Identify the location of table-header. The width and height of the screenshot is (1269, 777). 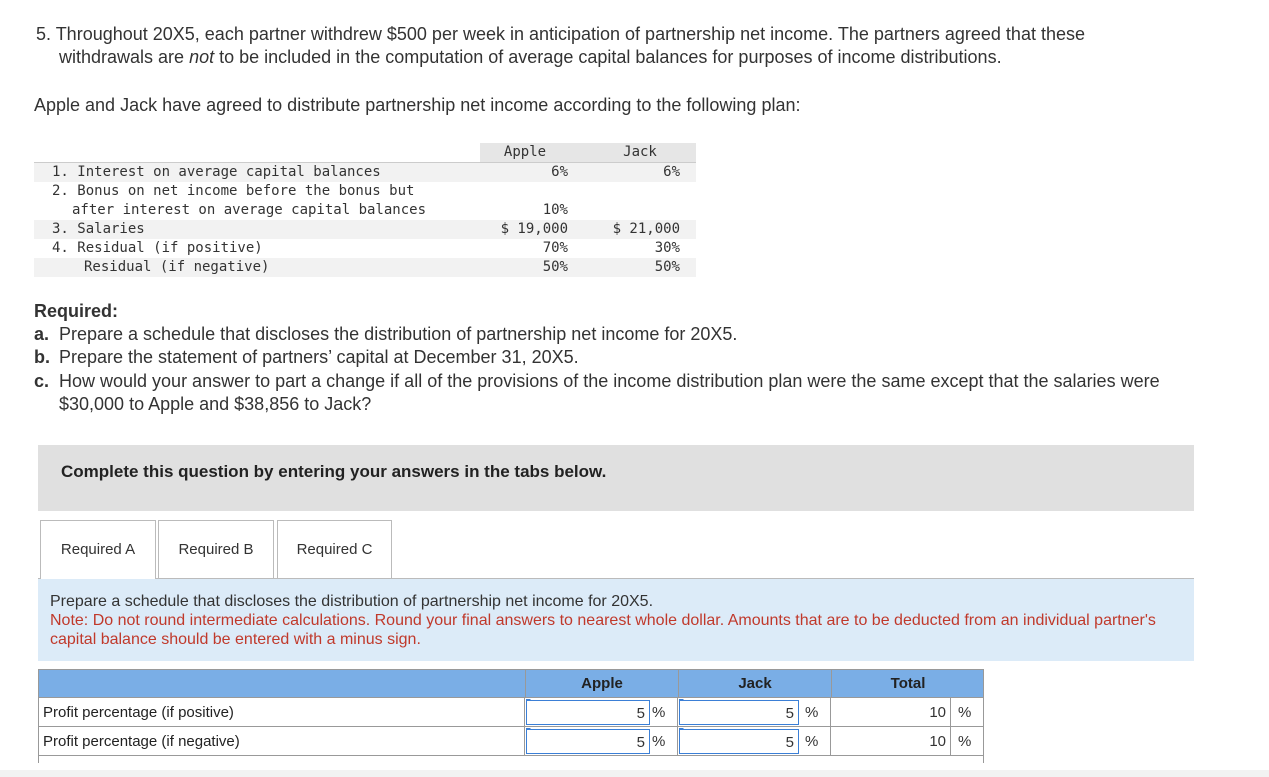
(511, 683).